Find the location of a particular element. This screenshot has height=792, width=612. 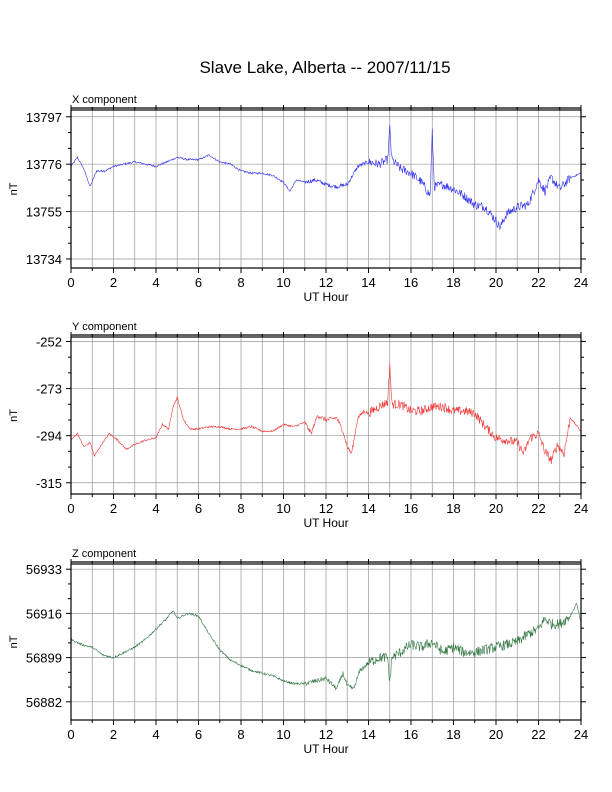

z-ytick-label: 56899 is located at coordinates (44, 658).